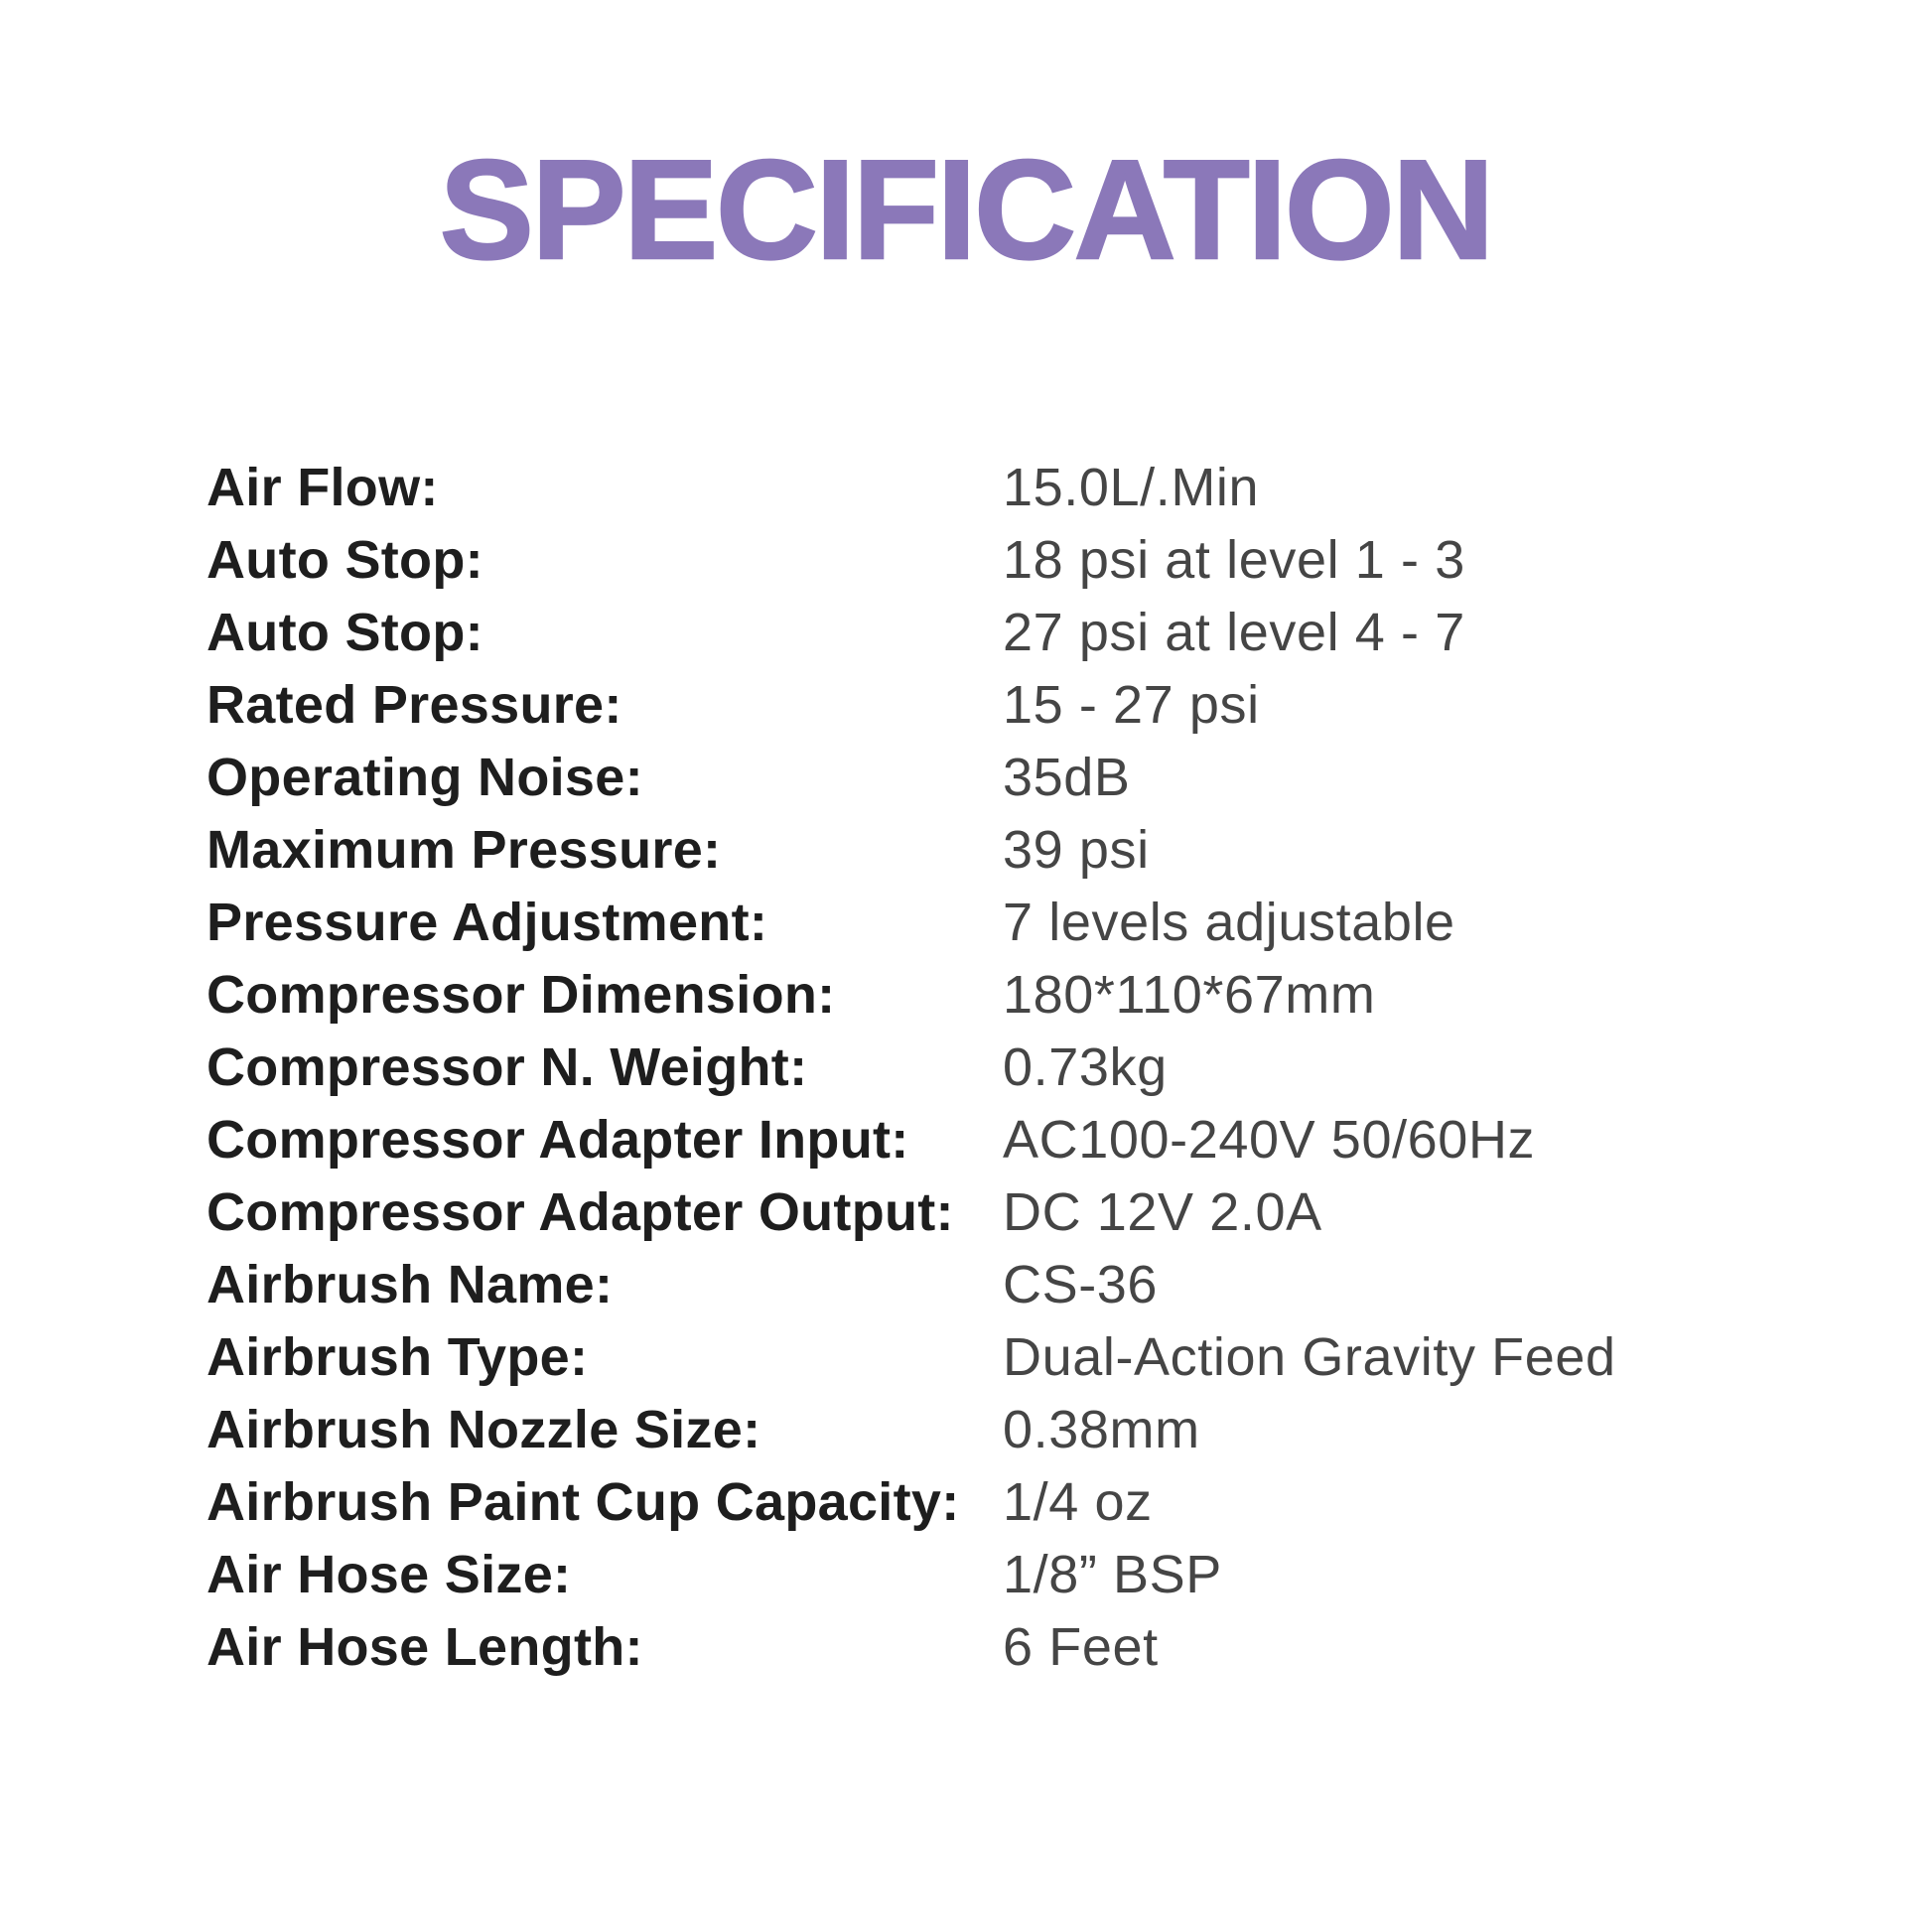 This screenshot has width=1932, height=1932. I want to click on spec-value: 39 psi, so click(1077, 850).